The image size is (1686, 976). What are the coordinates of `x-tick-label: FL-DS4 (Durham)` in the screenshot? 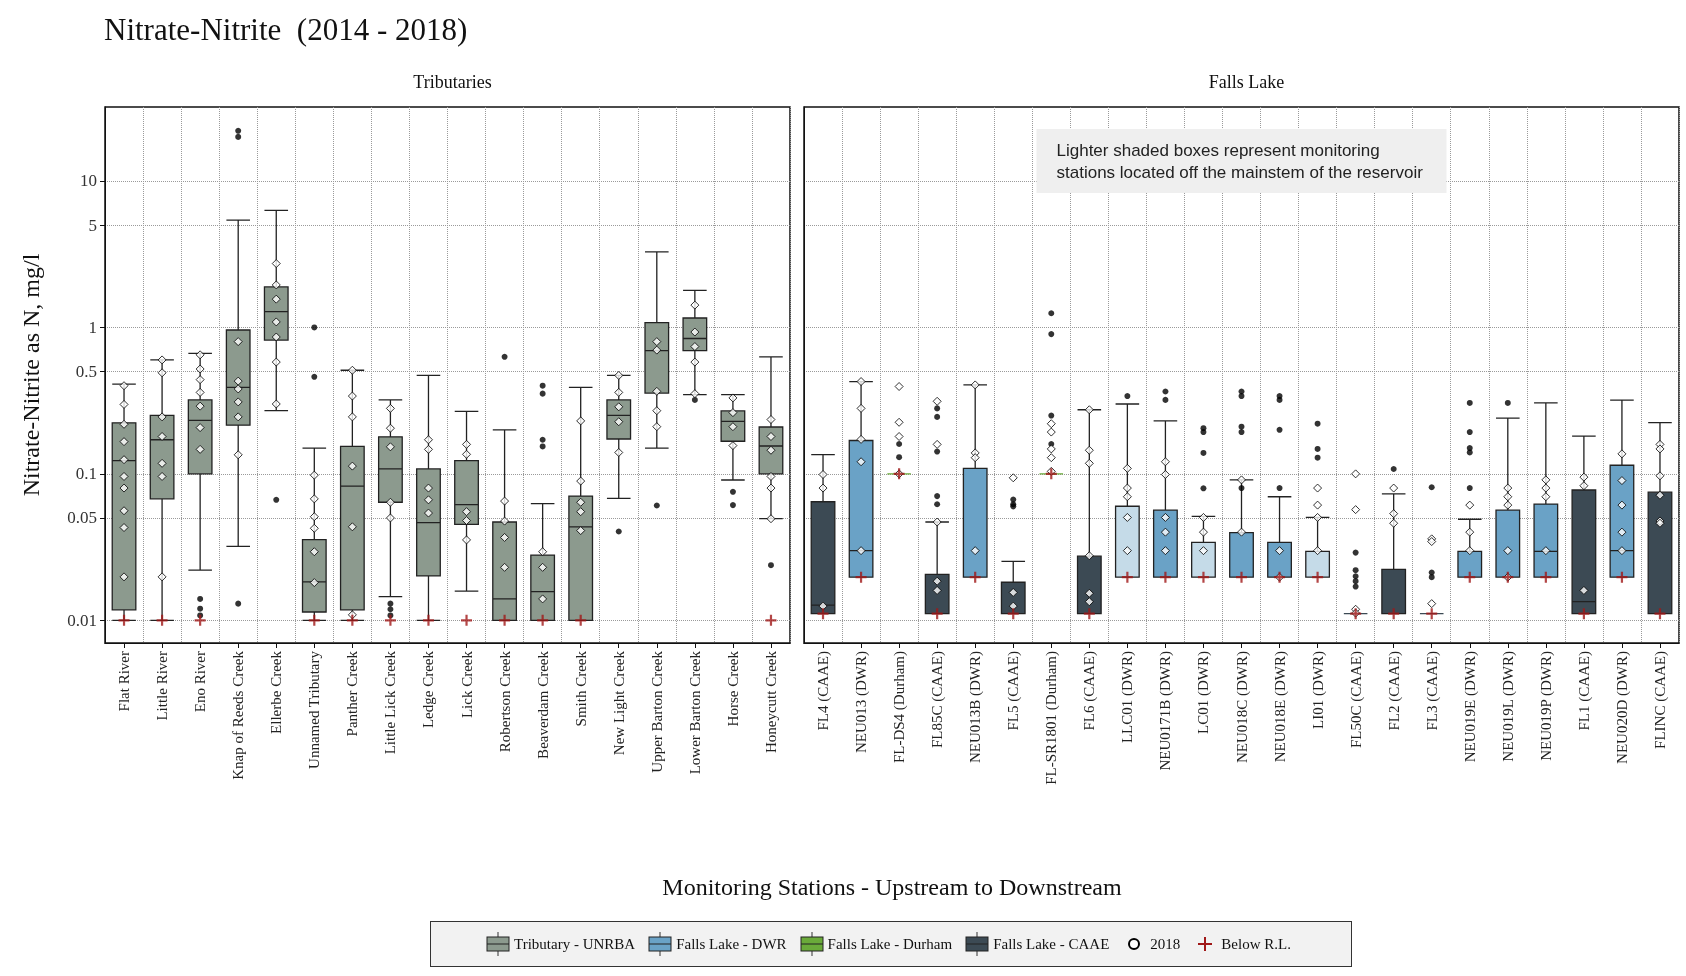 It's located at (900, 707).